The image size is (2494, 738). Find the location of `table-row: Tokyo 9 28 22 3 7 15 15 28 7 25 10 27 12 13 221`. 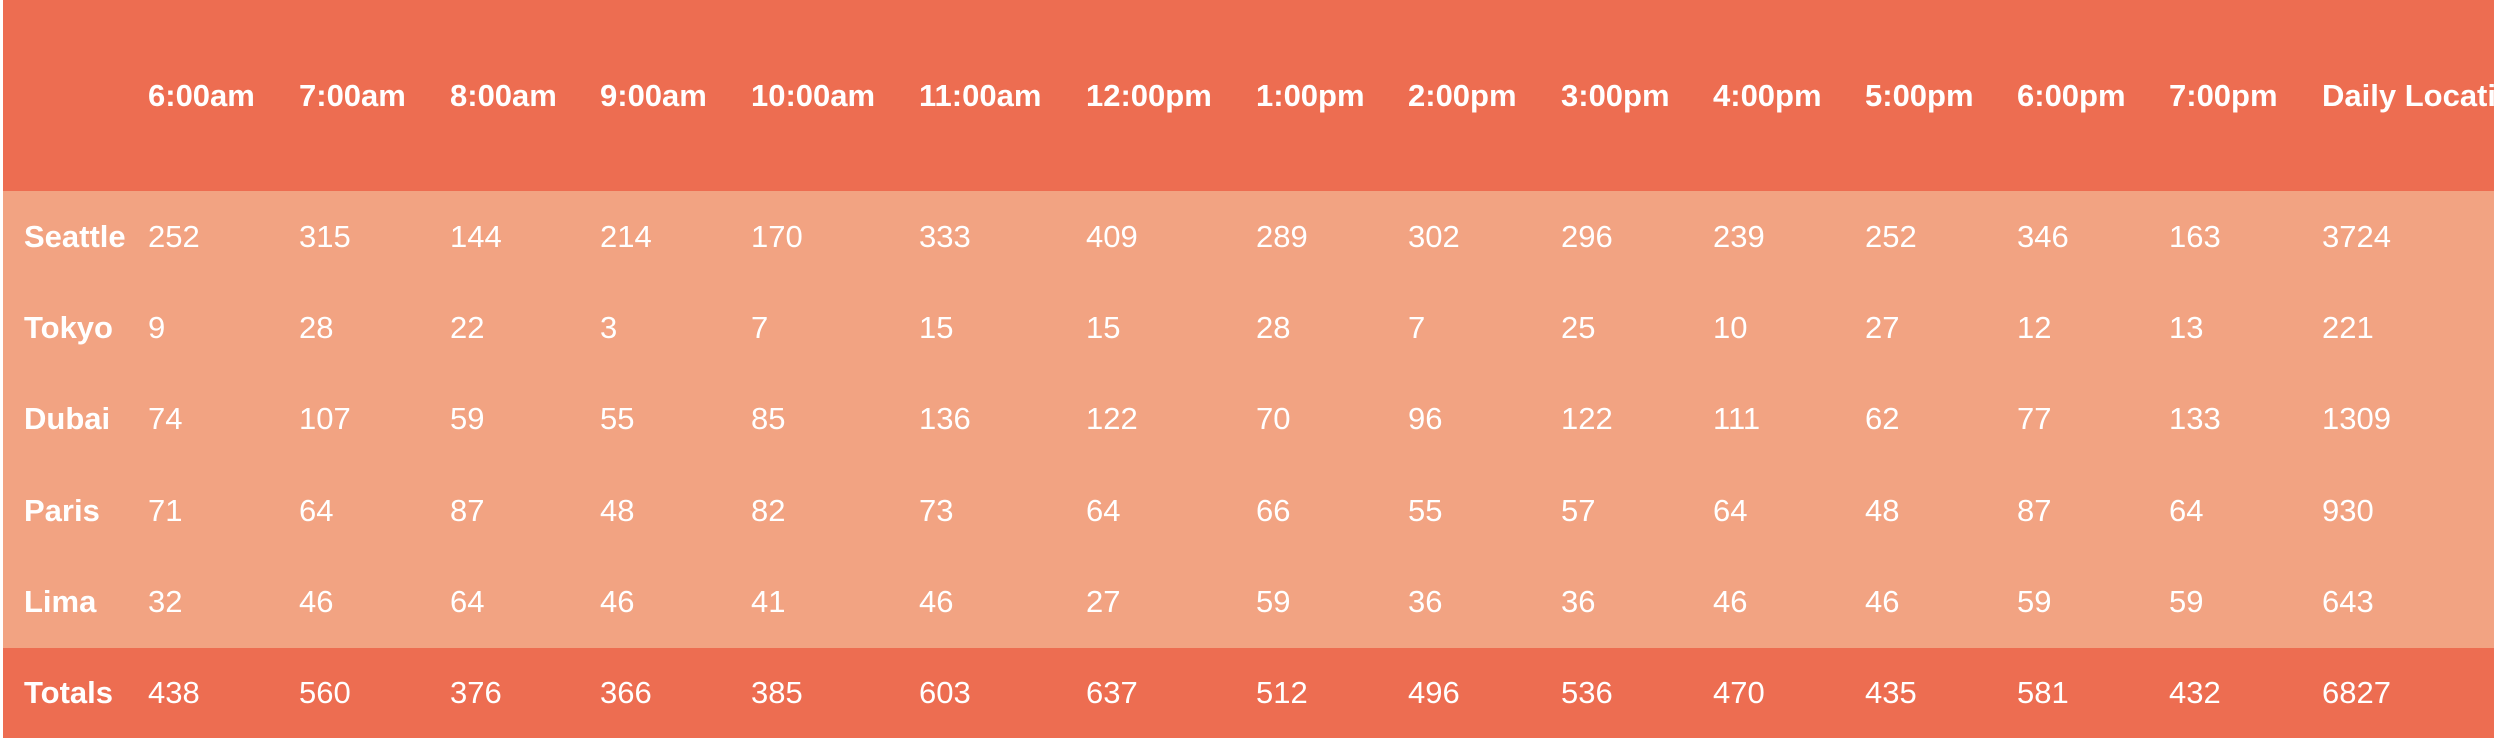

table-row: Tokyo 9 28 22 3 7 15 15 28 7 25 10 27 12 13 221 is located at coordinates (1248, 328).